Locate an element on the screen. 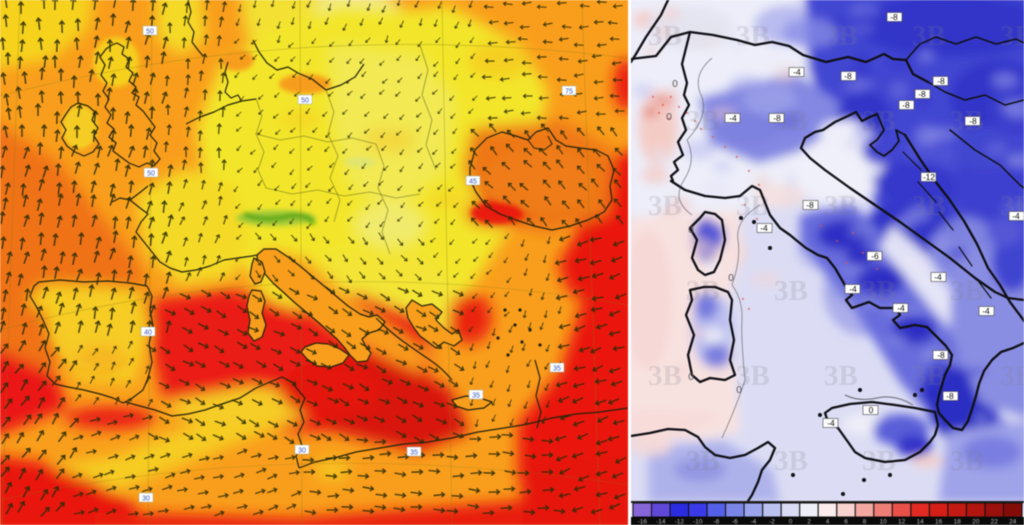  svg-text: 18 is located at coordinates (958, 522).